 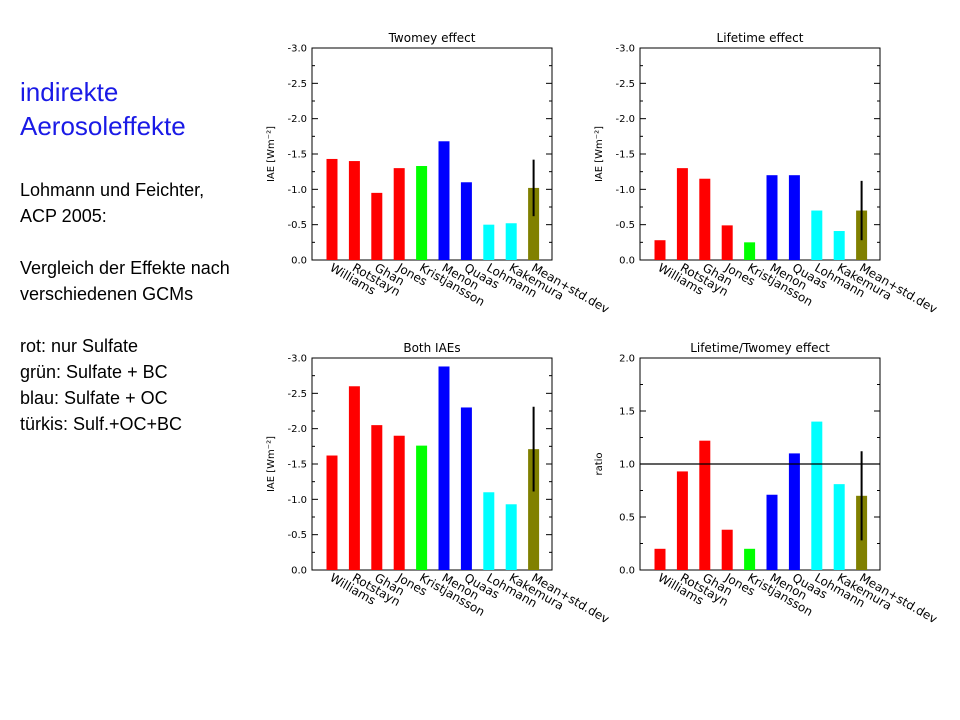 I want to click on legend-line-sulf-oc-bc: türkis: Sulf.+OC+BC, so click(x=101, y=424).